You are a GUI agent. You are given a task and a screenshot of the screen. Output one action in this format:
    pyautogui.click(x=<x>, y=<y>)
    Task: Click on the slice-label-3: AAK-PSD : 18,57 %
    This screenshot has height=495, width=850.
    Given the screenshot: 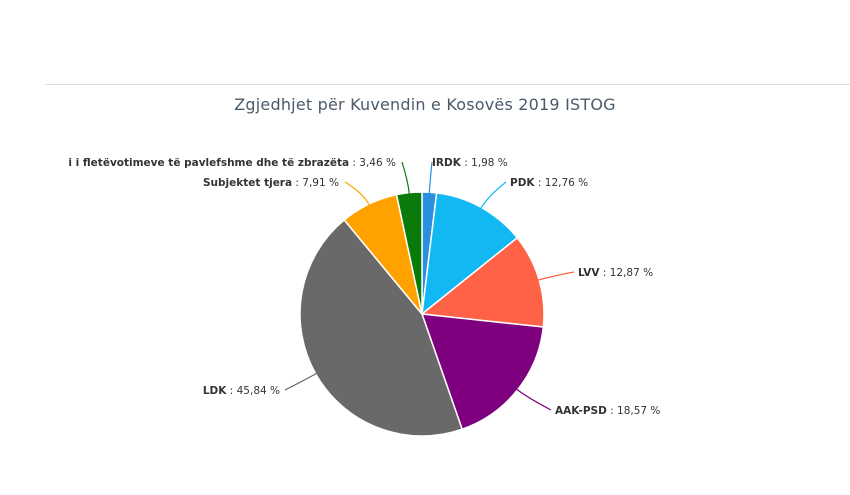 What is the action you would take?
    pyautogui.click(x=607, y=411)
    